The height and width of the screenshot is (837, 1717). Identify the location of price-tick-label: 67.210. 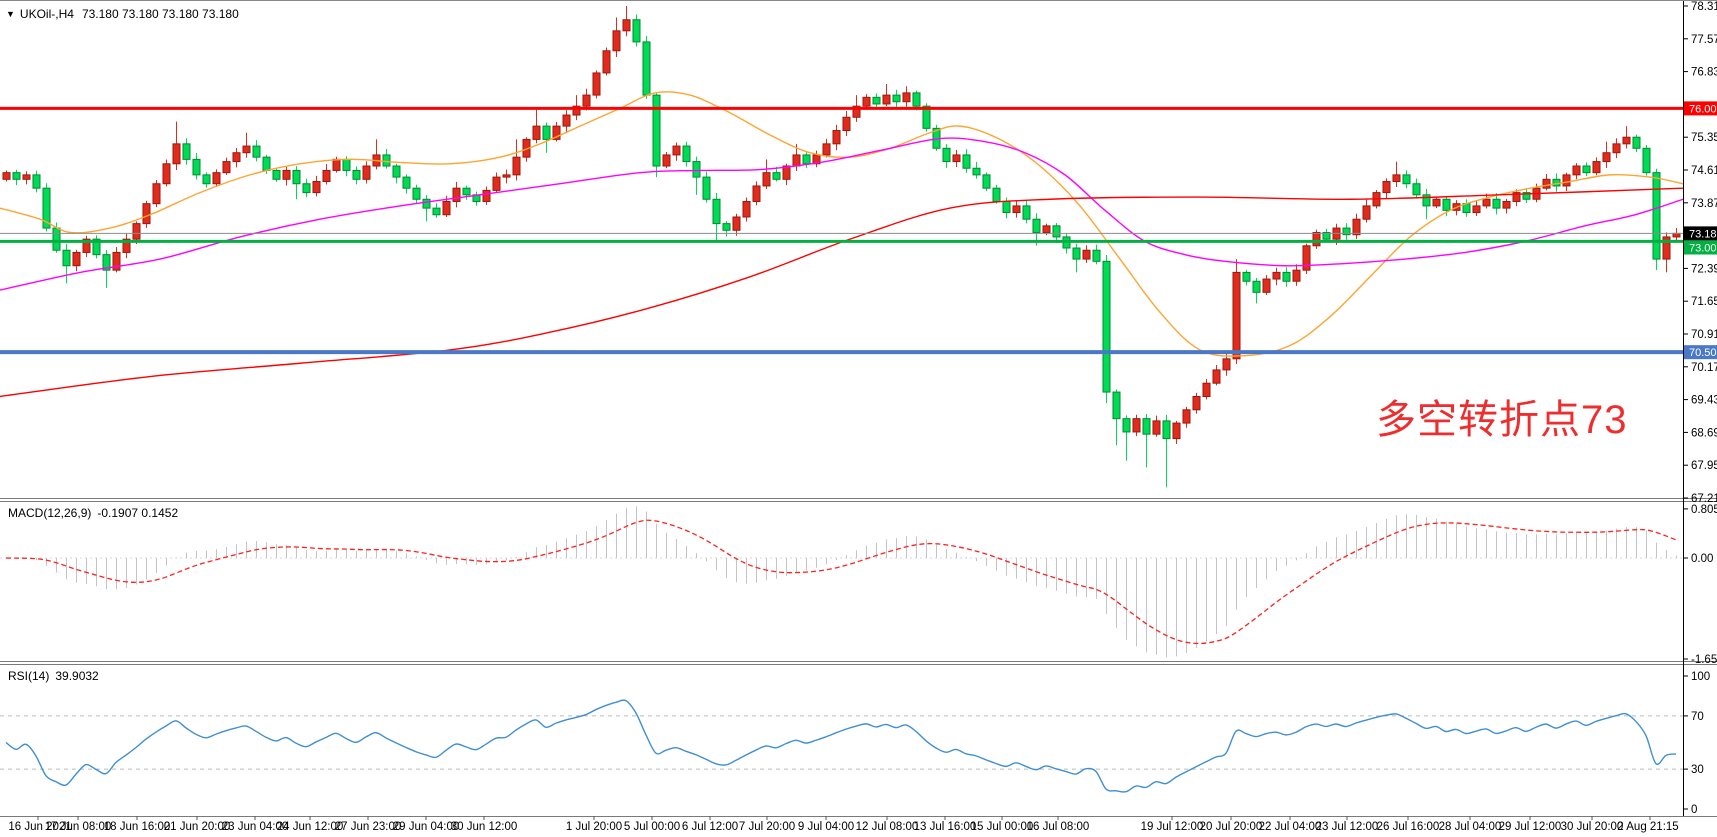
(1704, 499).